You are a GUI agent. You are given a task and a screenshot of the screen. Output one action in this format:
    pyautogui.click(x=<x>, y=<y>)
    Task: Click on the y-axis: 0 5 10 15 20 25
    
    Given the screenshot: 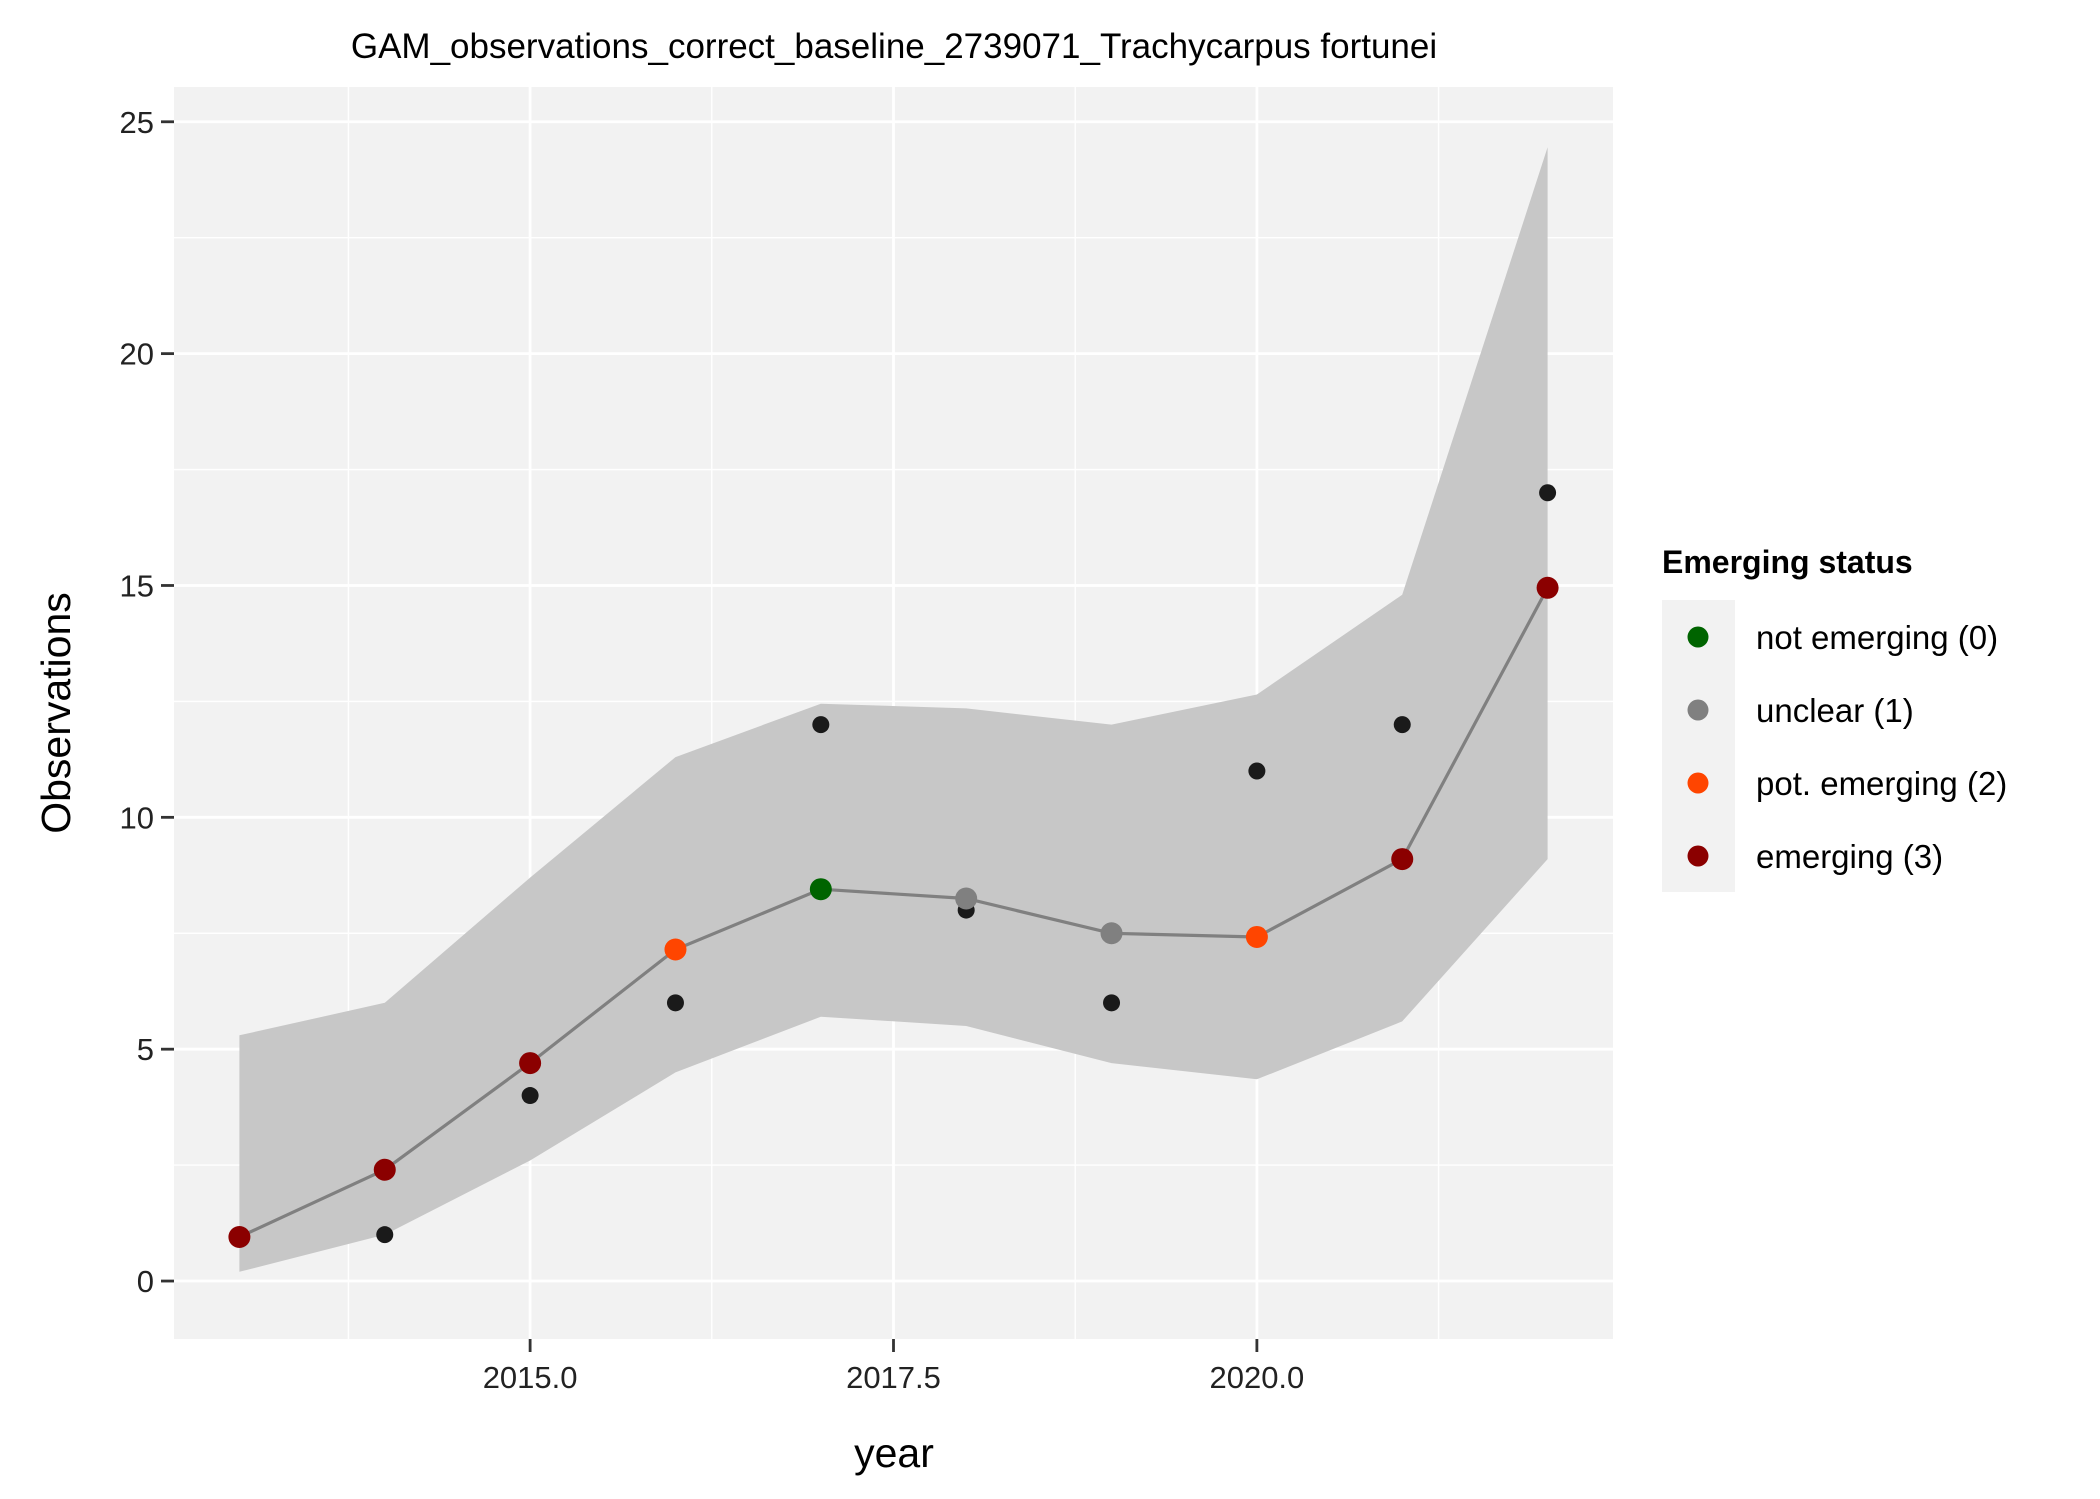 What is the action you would take?
    pyautogui.click(x=147, y=702)
    